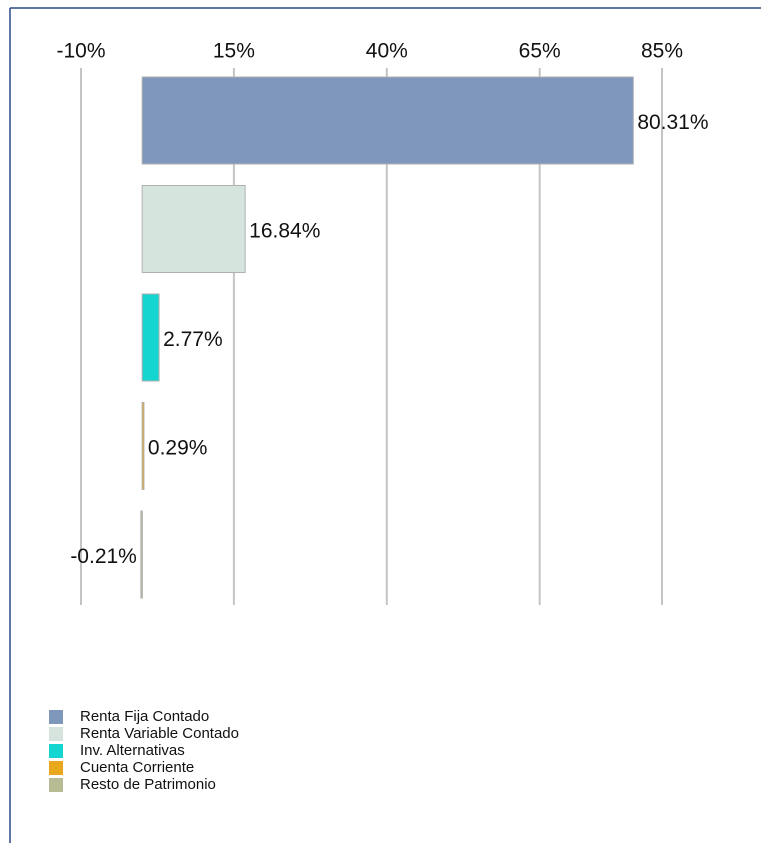 The image size is (761, 843). What do you see at coordinates (148, 784) in the screenshot?
I see `legend-label: Resto de Patrimonio` at bounding box center [148, 784].